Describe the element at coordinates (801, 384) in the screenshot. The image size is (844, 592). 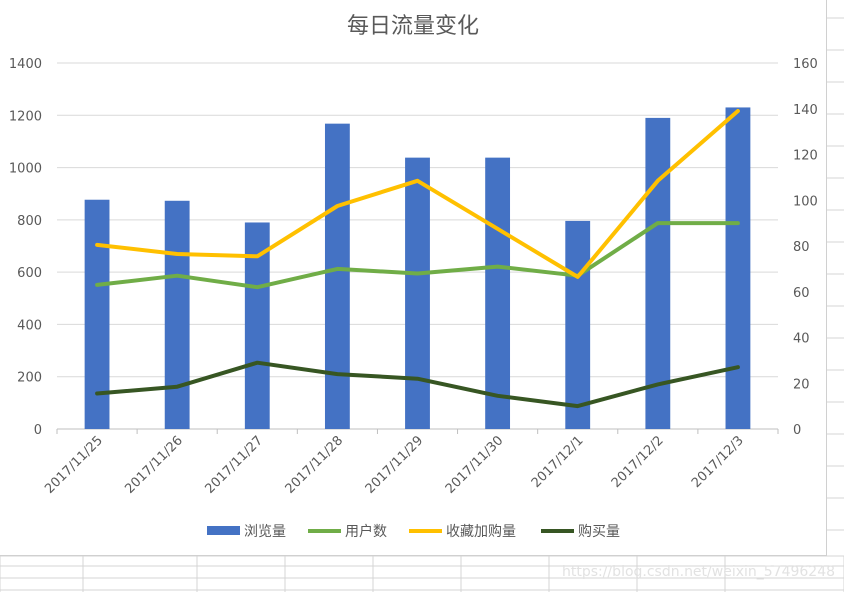
I see `right-tick-label: 20` at that location.